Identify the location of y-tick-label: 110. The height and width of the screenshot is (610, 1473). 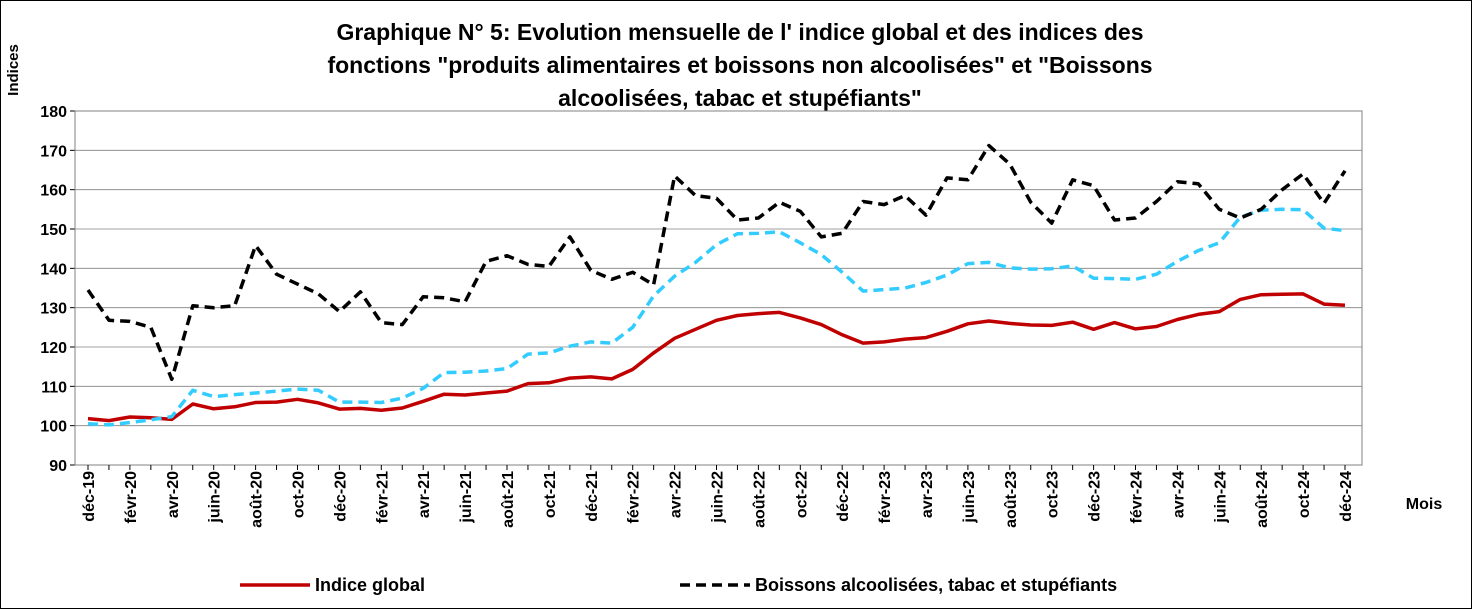
(54, 387).